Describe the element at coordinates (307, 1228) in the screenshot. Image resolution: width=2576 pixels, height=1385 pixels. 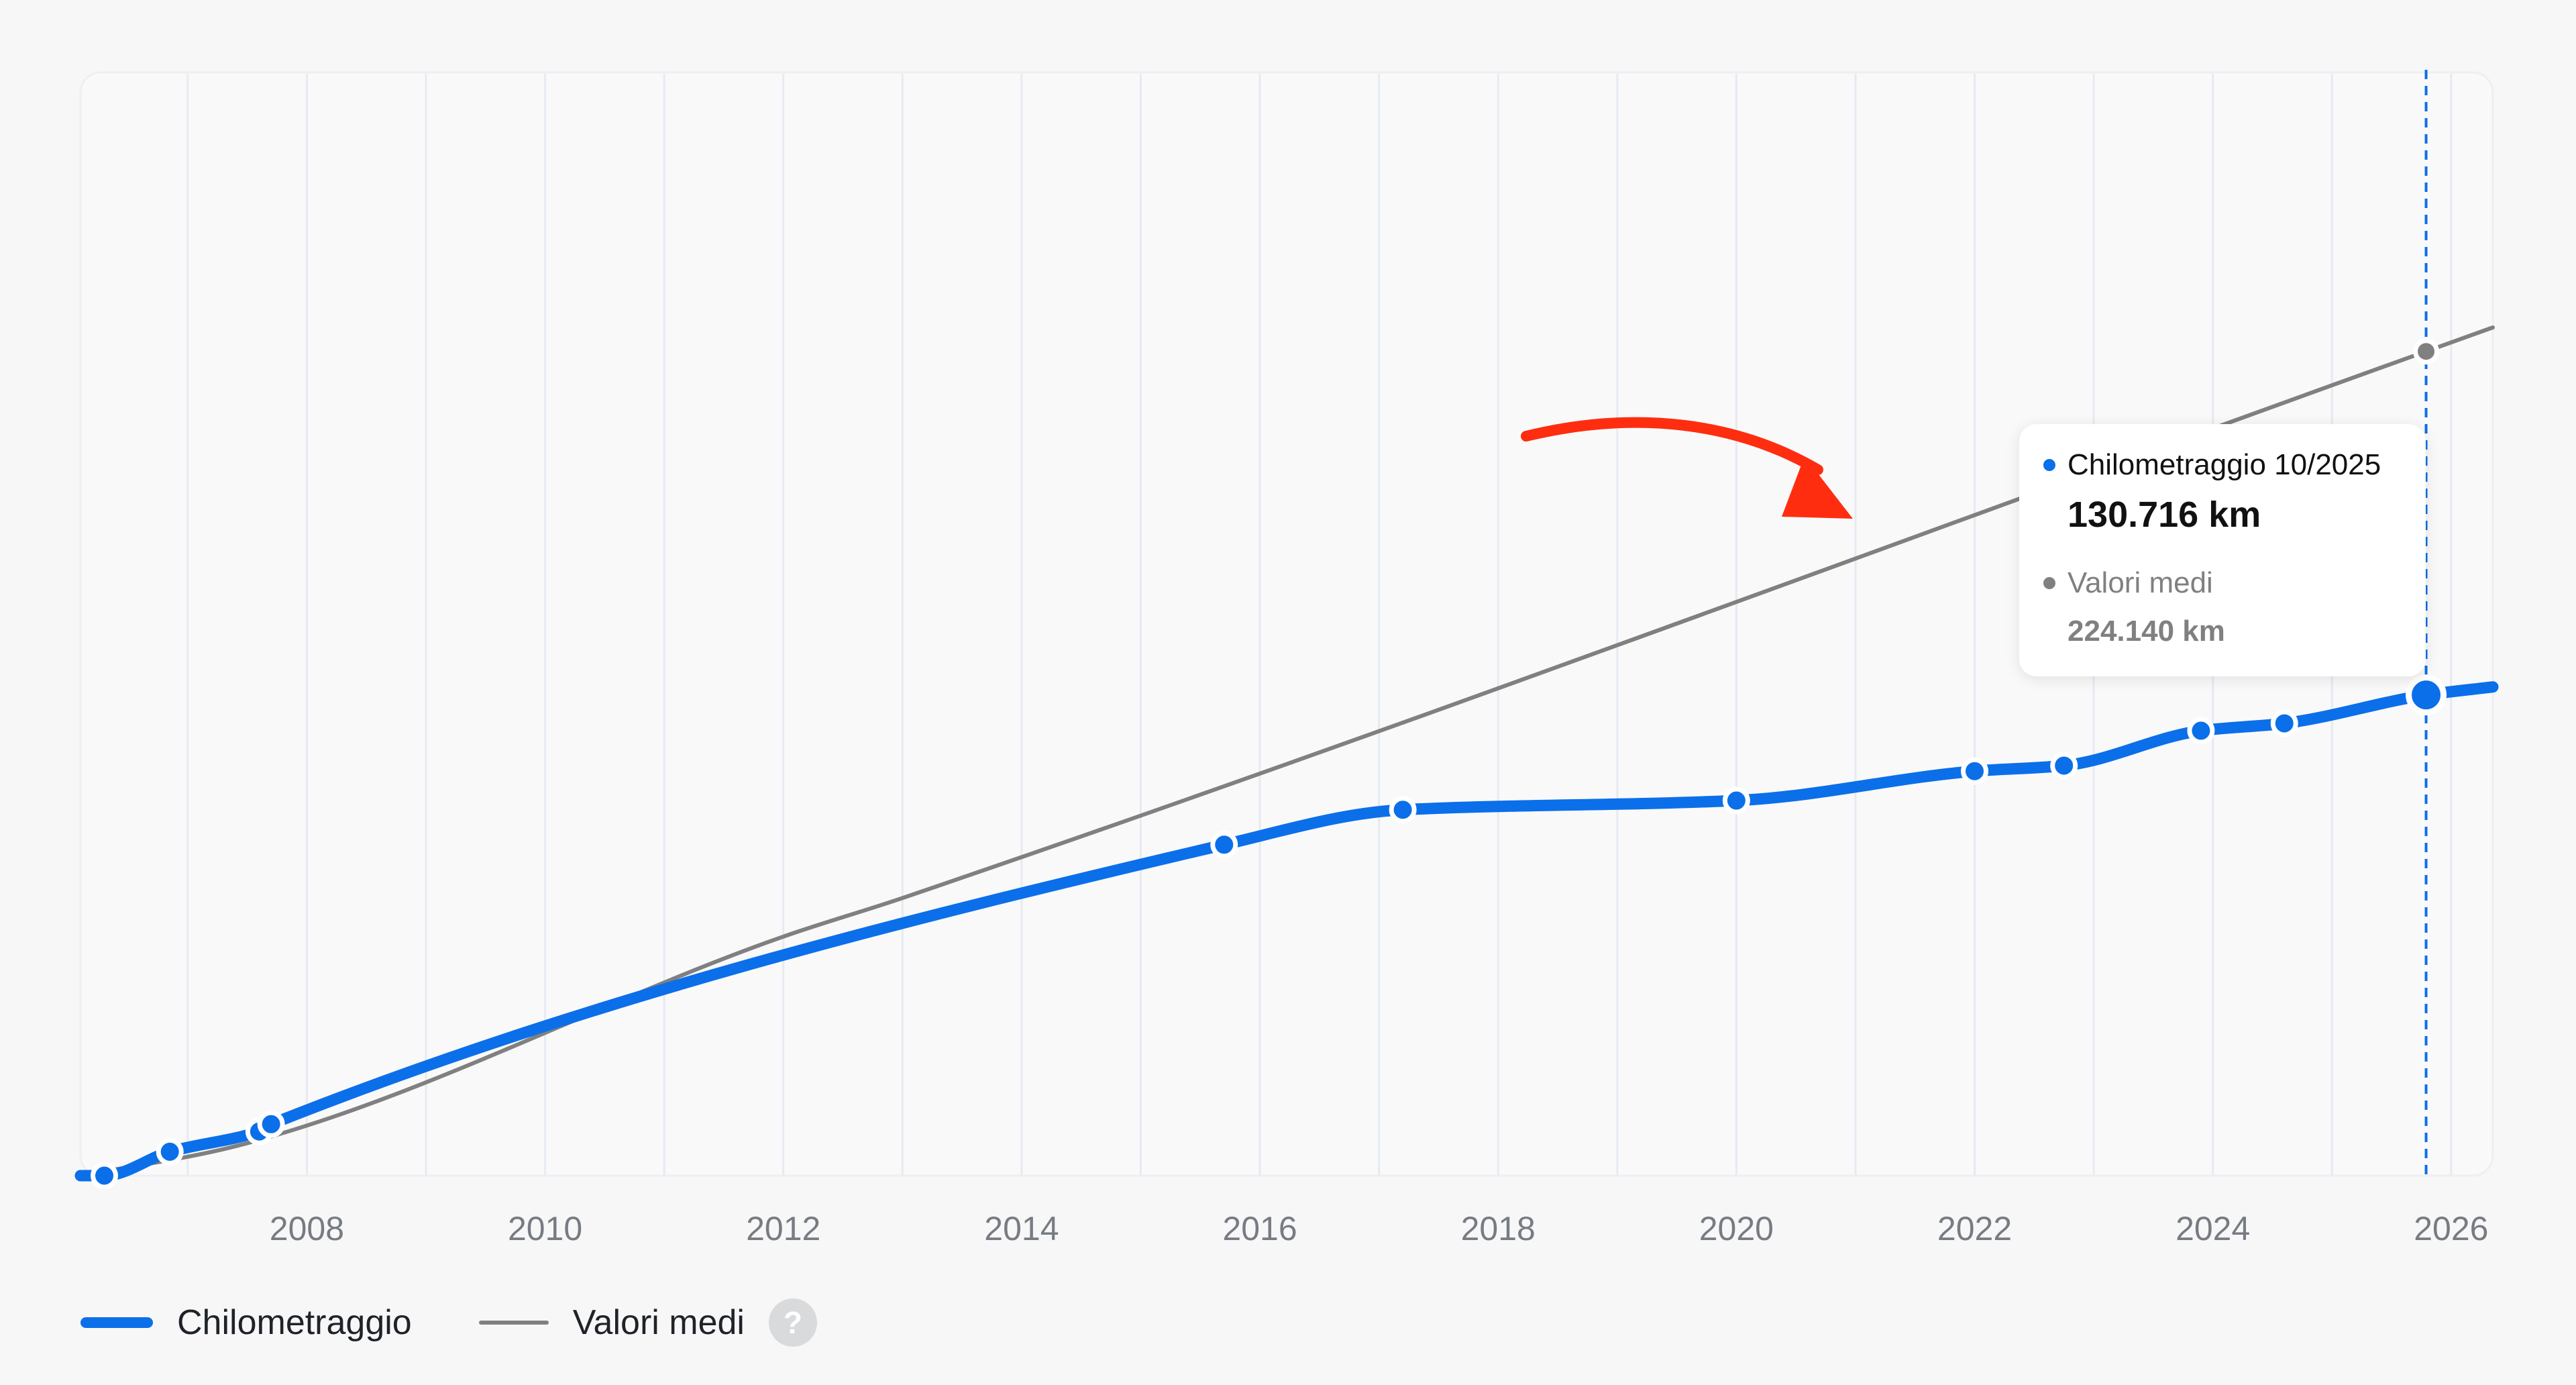
I see `x-tick-label-2008: 2008` at that location.